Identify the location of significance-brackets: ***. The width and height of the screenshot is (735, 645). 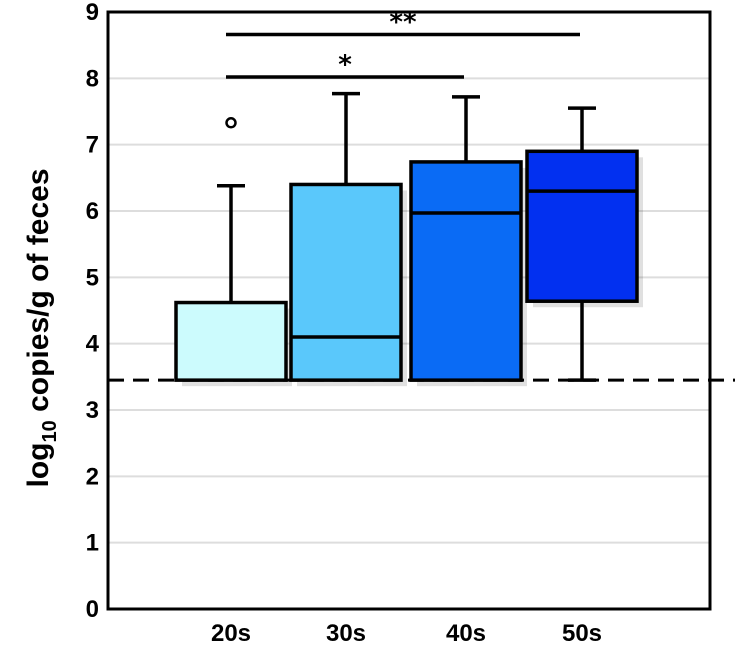
(403, 44).